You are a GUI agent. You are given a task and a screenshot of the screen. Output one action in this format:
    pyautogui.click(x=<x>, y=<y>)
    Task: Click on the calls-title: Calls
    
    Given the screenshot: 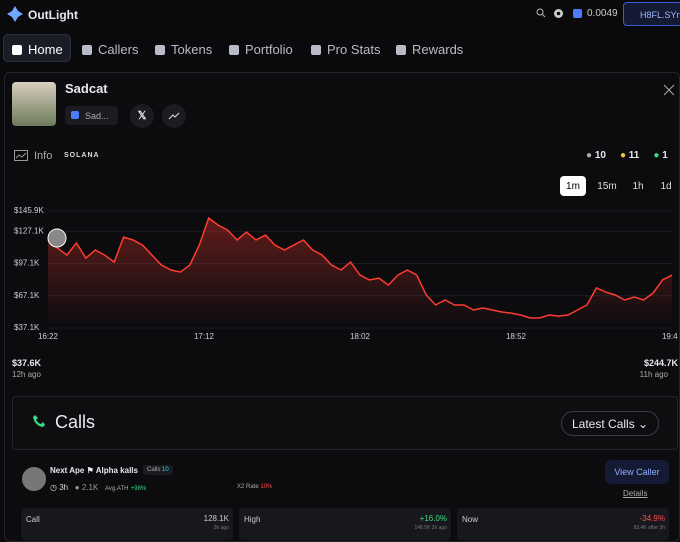 What is the action you would take?
    pyautogui.click(x=75, y=422)
    